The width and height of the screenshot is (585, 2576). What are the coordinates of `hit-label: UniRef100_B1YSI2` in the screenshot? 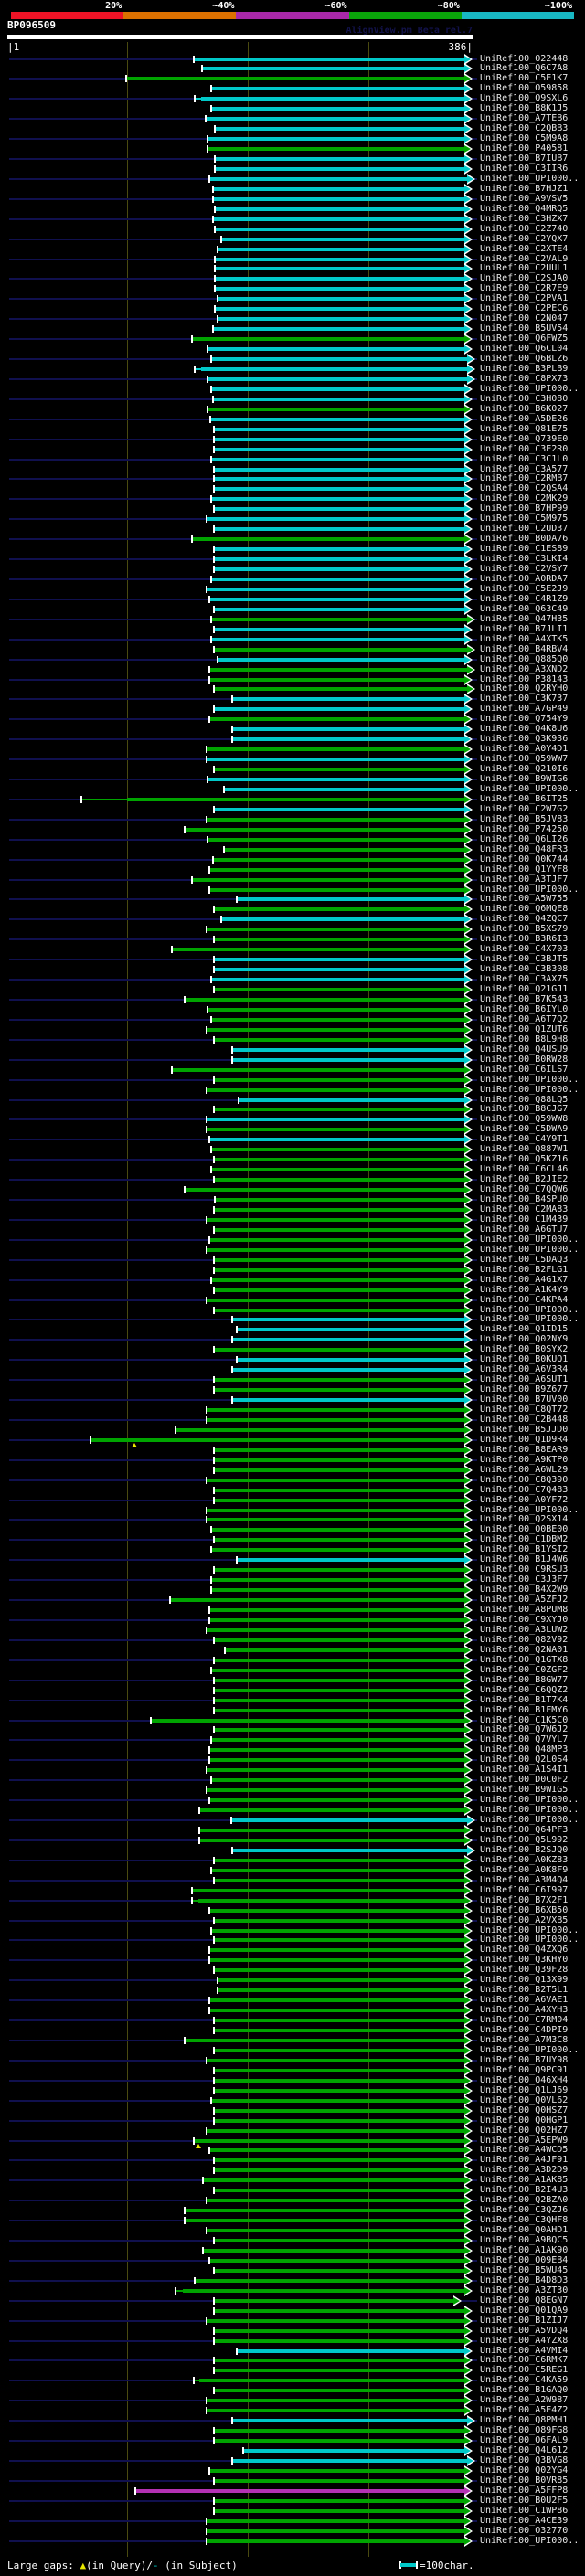 It's located at (524, 1549).